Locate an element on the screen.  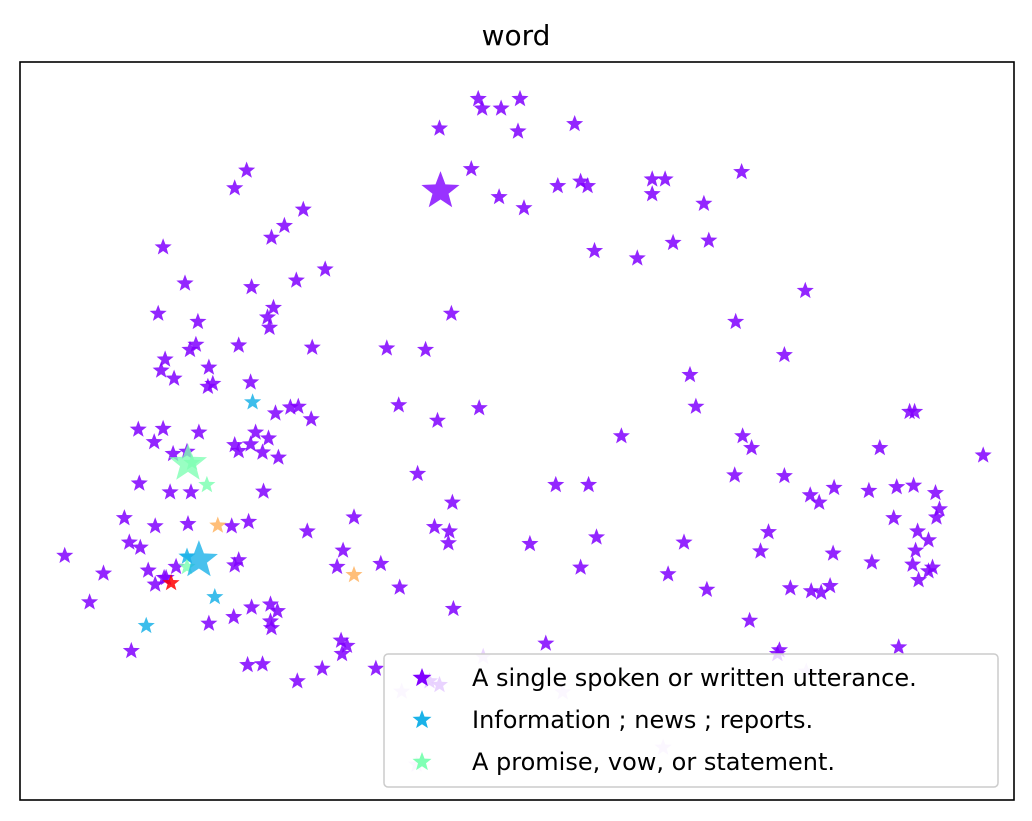
chart-title: word is located at coordinates (516, 35).